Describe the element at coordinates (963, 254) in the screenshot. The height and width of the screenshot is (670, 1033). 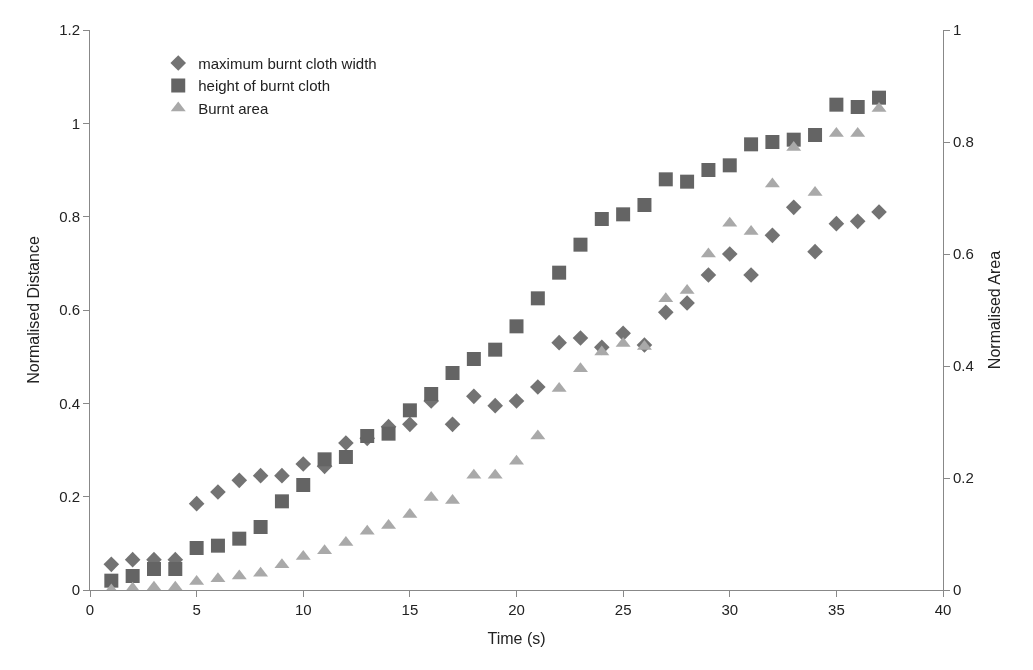
I see `y2-tick-label: 0.6` at that location.